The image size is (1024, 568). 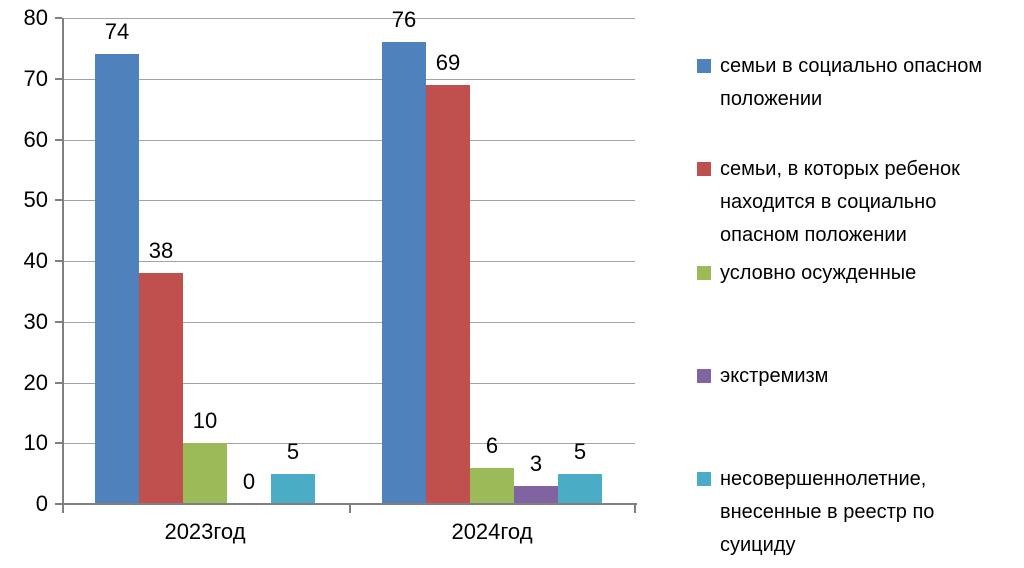 What do you see at coordinates (35, 139) in the screenshot?
I see `y-tick-label: 60` at bounding box center [35, 139].